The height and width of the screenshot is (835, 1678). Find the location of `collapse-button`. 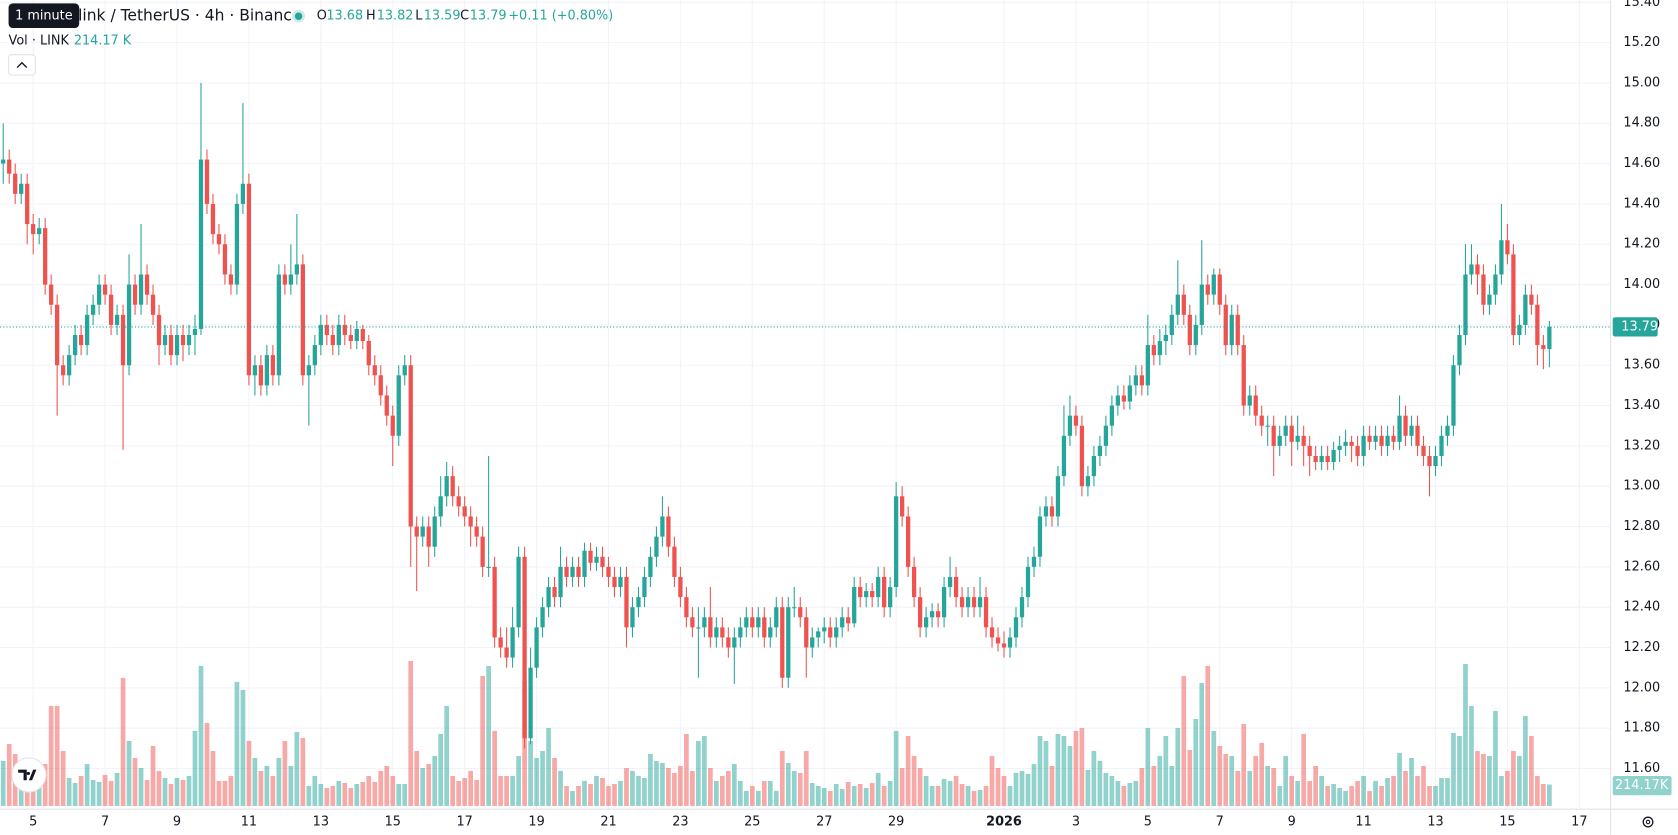

collapse-button is located at coordinates (22, 65).